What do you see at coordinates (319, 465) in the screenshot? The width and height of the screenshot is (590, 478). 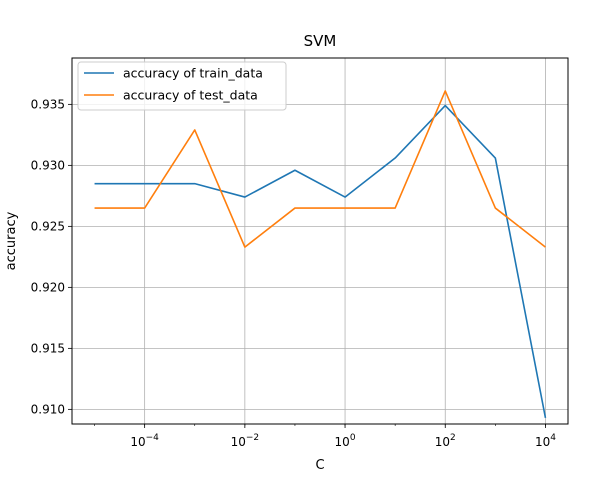 I see `x-axis-label: C` at bounding box center [319, 465].